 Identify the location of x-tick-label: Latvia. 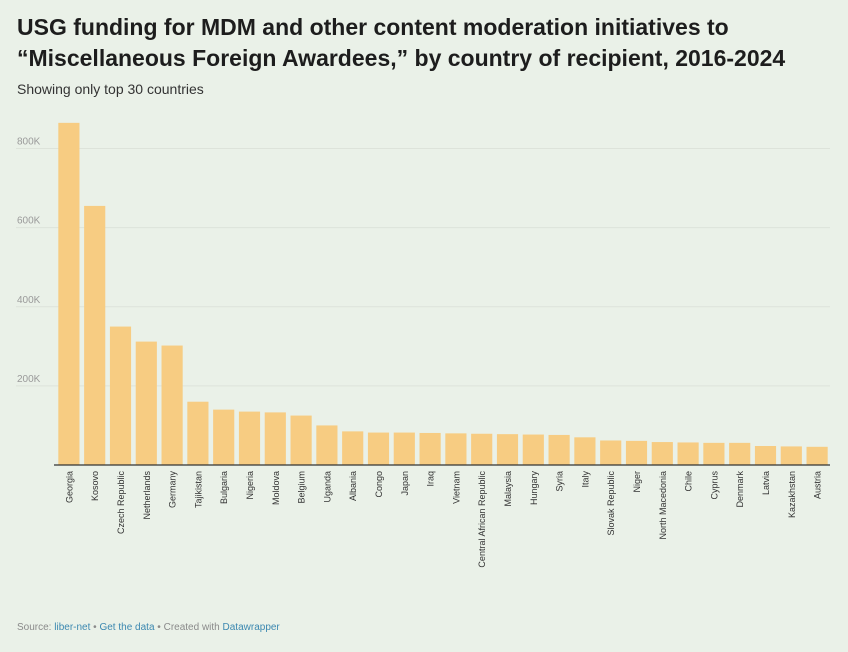
(766, 483).